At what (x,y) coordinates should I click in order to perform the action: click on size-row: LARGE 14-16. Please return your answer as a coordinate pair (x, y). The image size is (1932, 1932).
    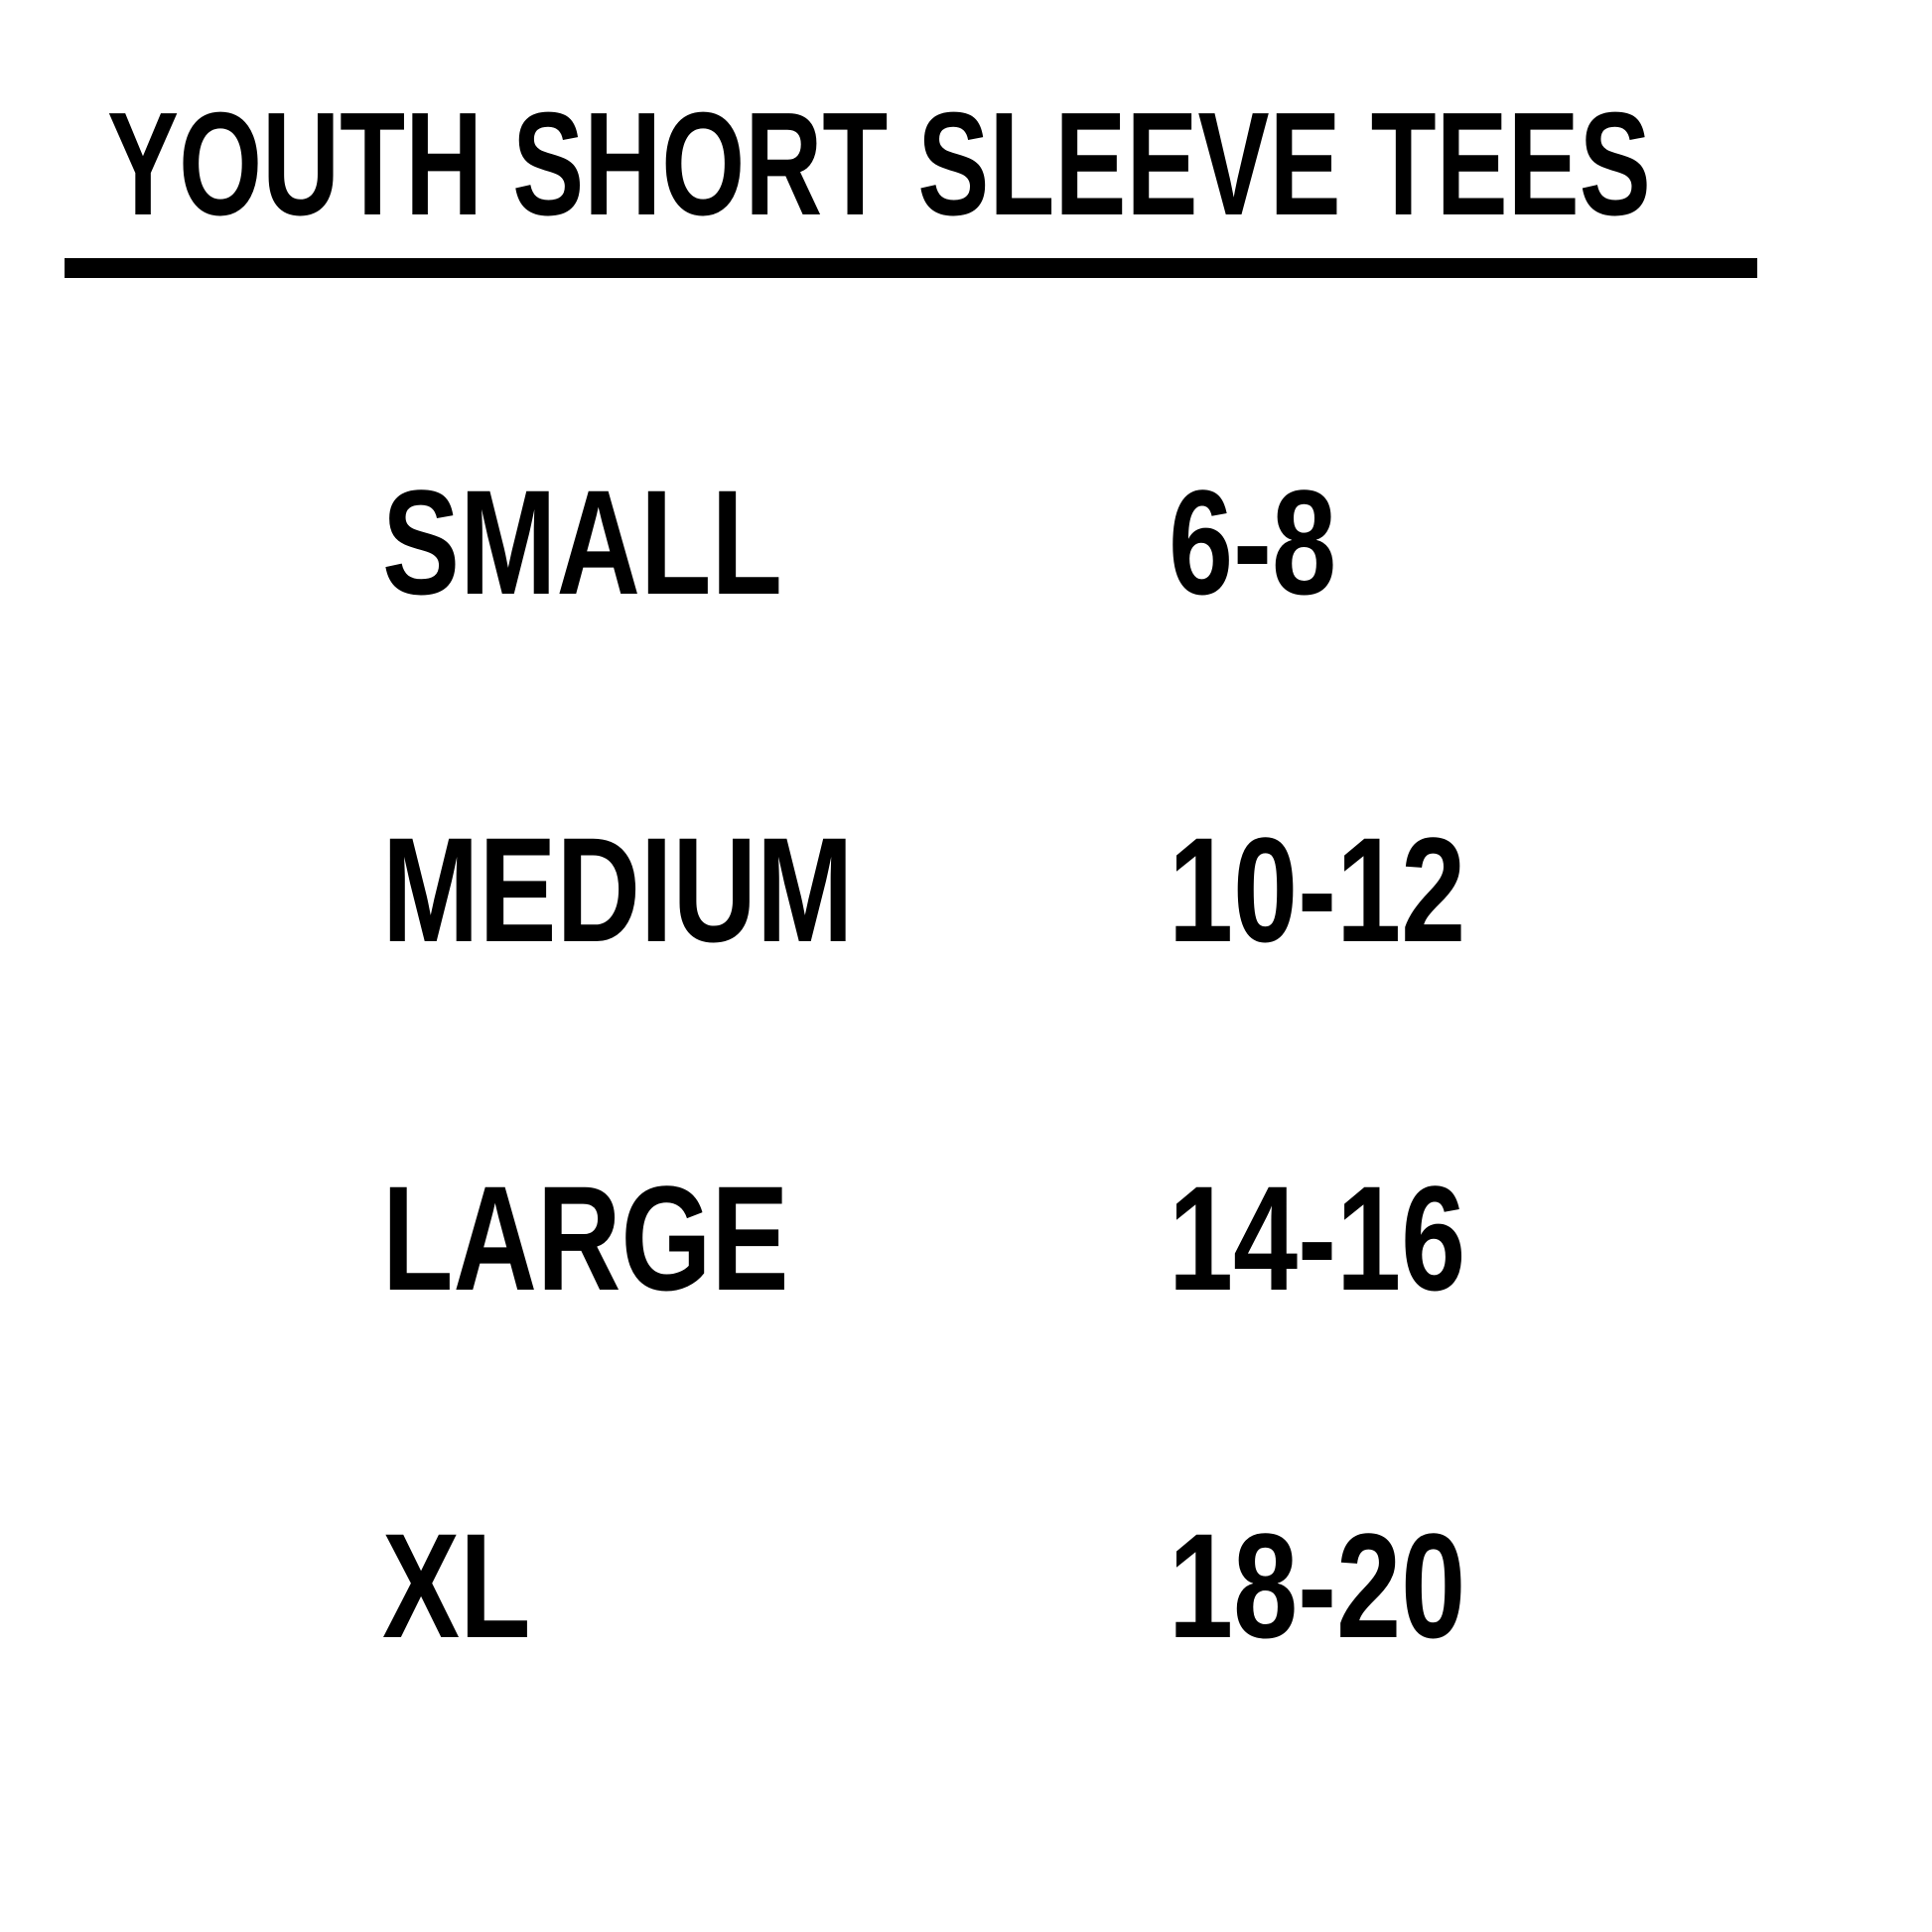
    Looking at the image, I should click on (966, 1238).